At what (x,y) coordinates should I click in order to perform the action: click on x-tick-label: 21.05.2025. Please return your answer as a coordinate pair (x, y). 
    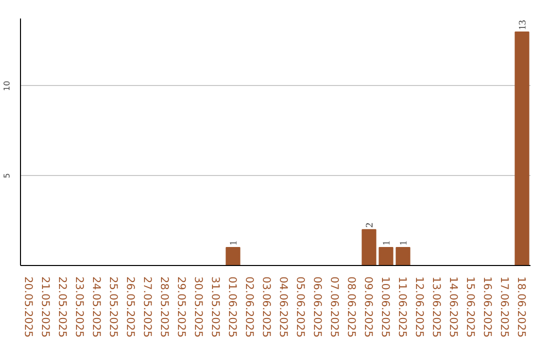
    Looking at the image, I should click on (45, 307).